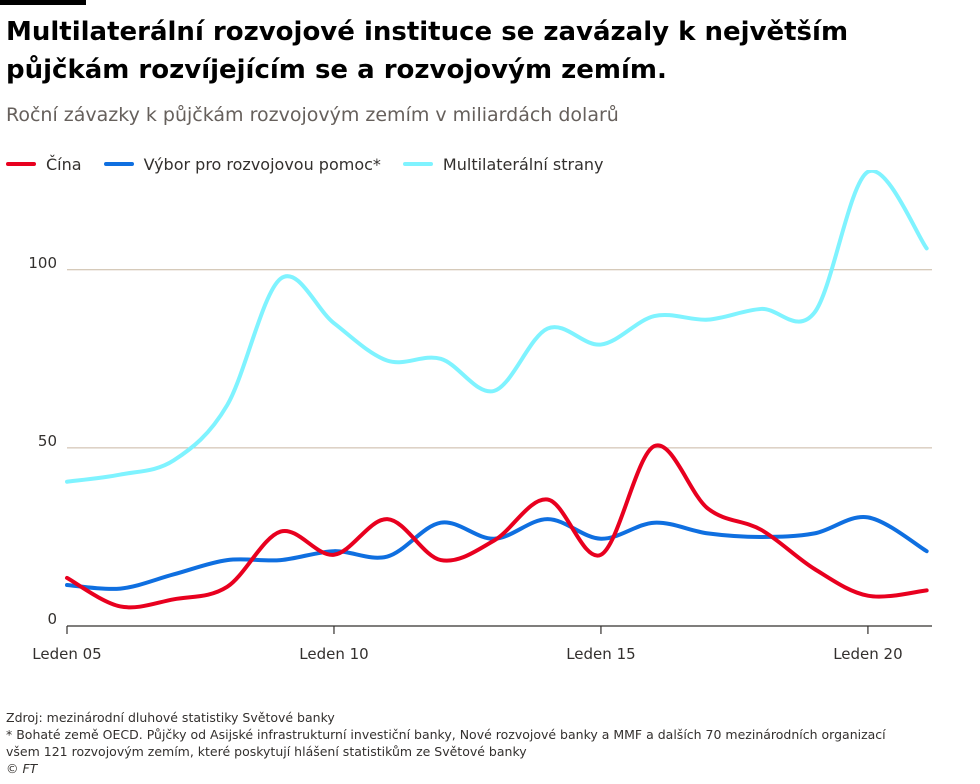 This screenshot has height=784, width=980. I want to click on y-tick-label-100: 100, so click(42, 263).